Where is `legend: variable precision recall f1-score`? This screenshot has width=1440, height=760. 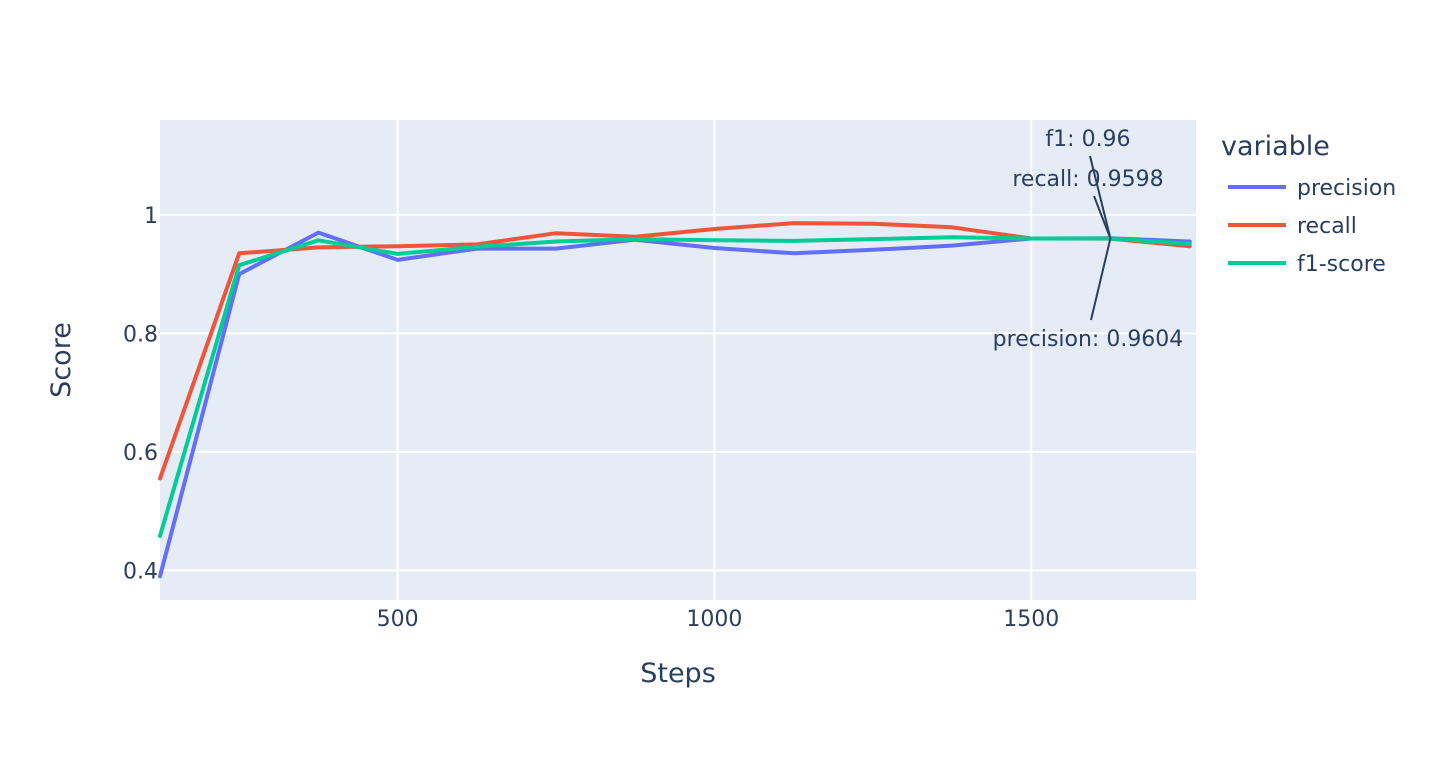
legend: variable precision recall f1-score is located at coordinates (1308, 204).